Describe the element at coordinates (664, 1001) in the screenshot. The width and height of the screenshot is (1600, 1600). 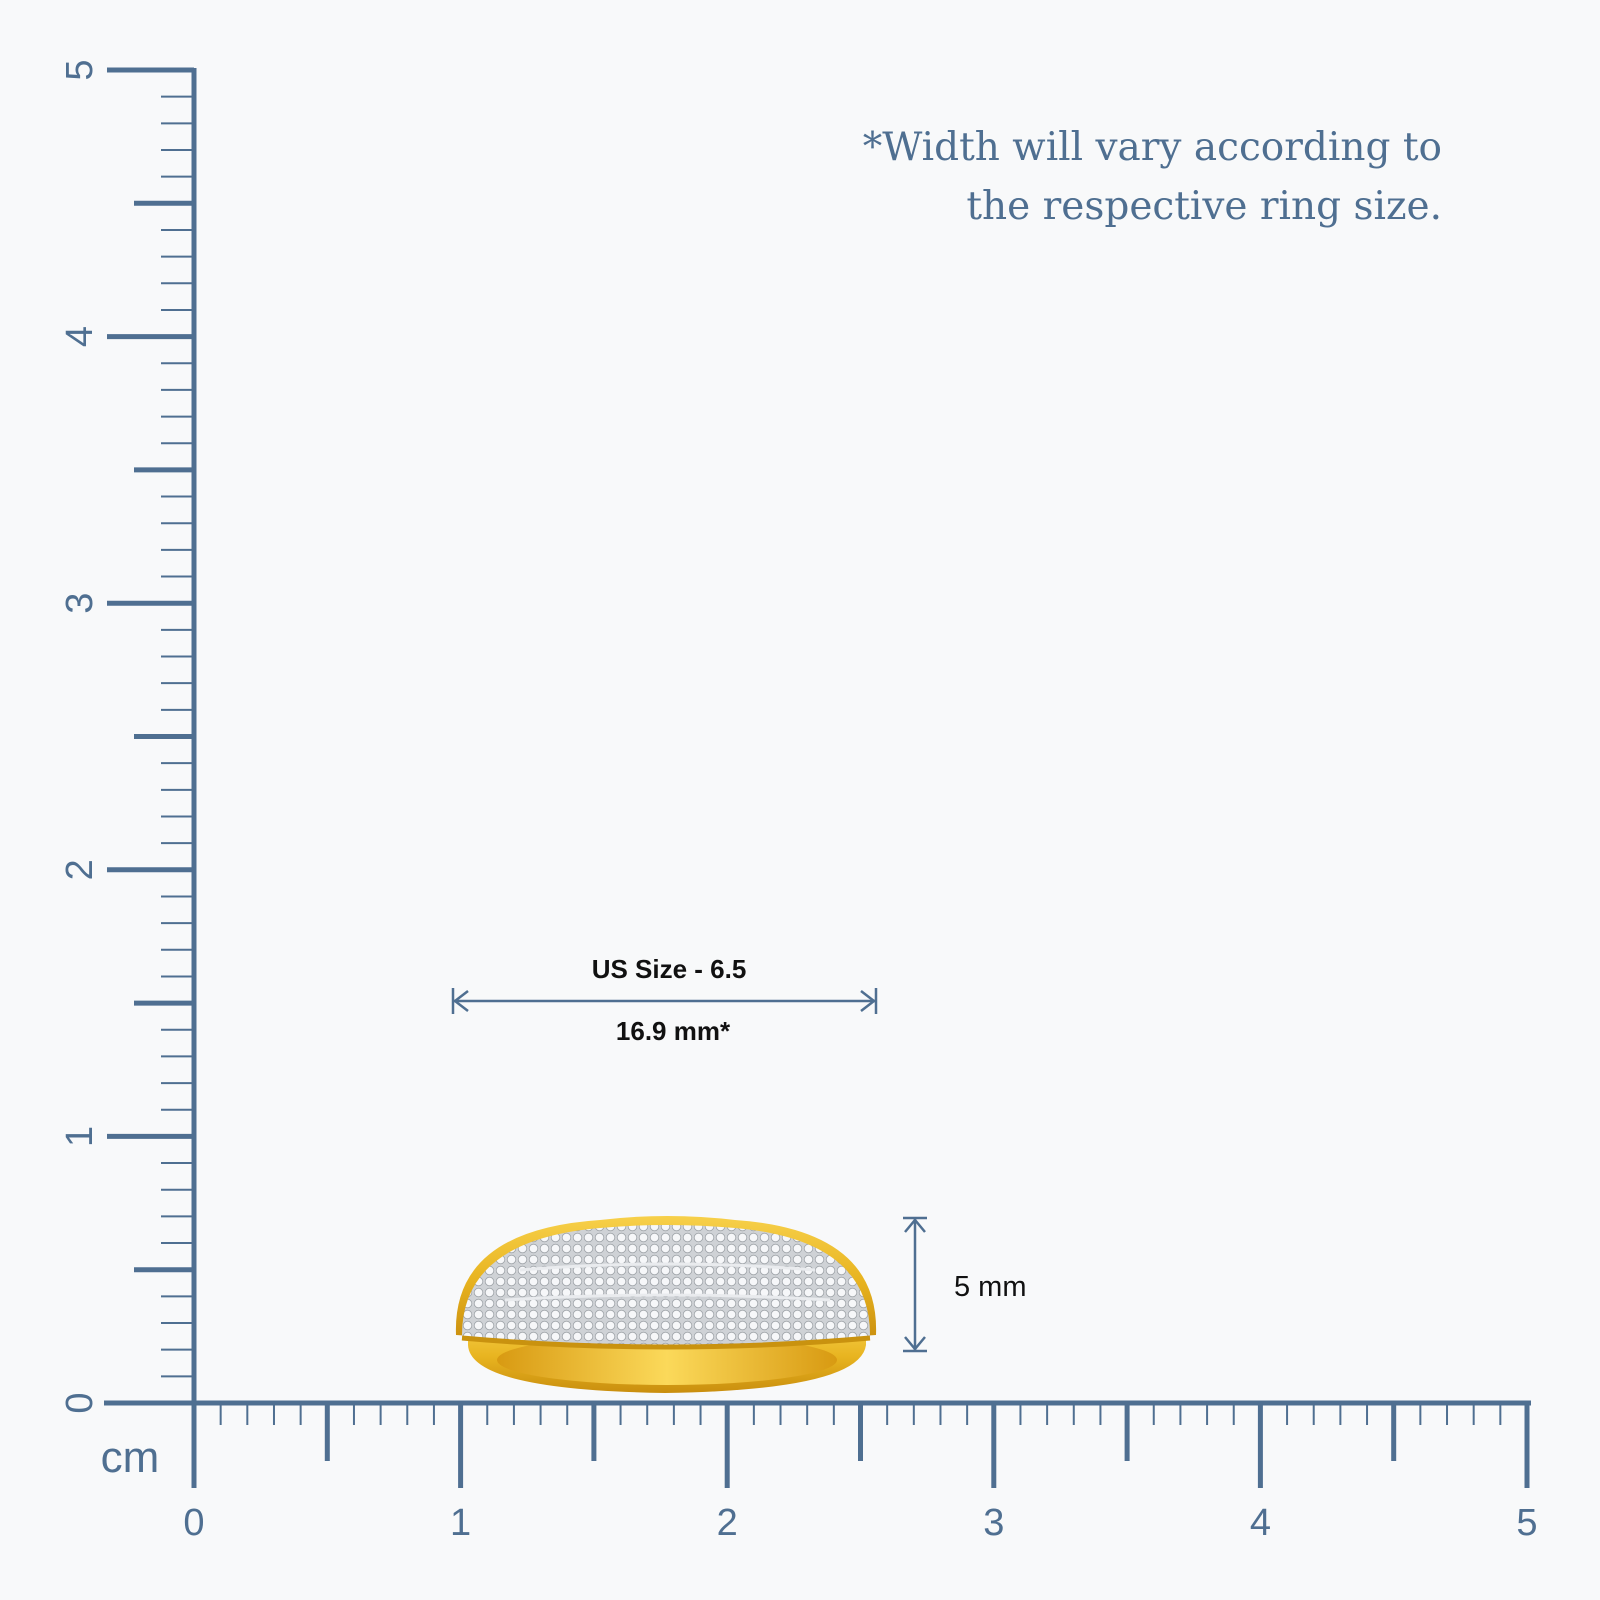
I see `diameter-arrow` at that location.